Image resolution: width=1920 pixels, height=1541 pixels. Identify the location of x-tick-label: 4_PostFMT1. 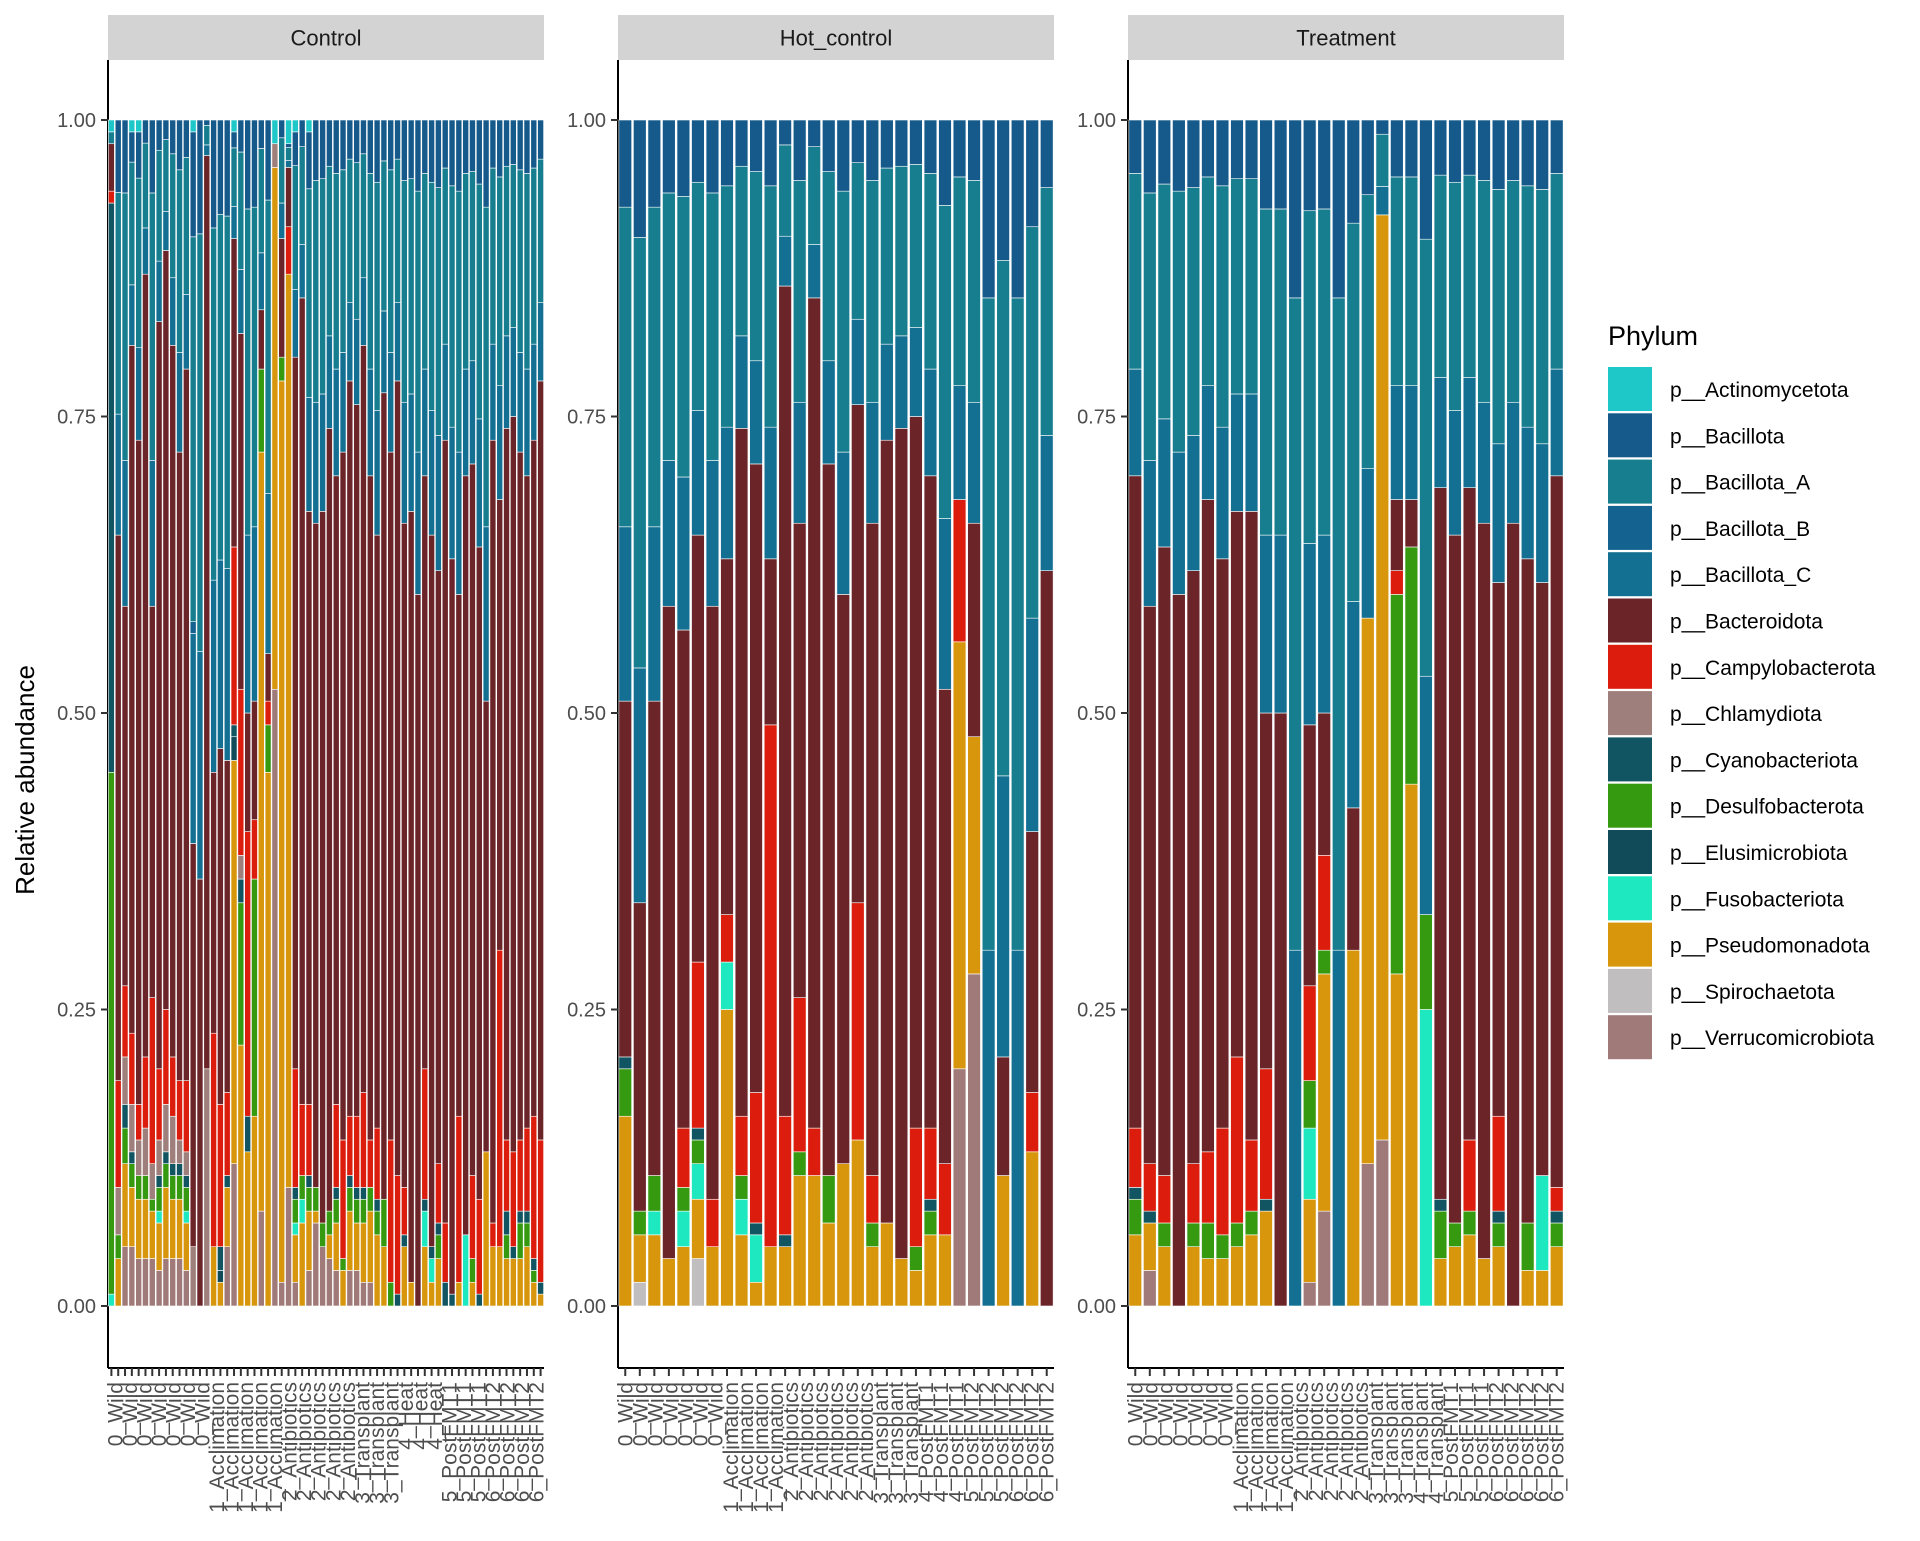
(941, 1442).